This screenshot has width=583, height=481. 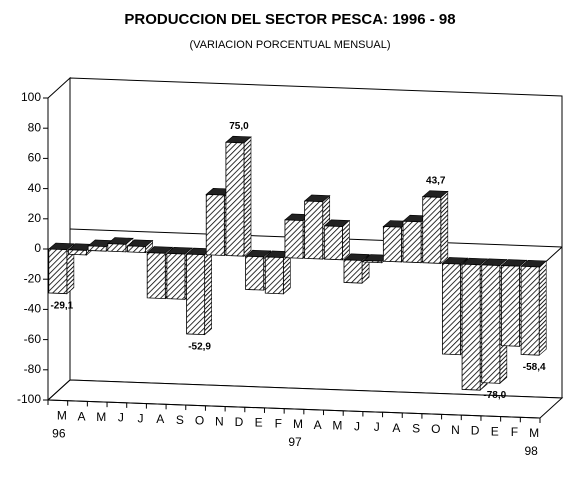 I want to click on y-tick-label: -20, so click(x=33, y=278).